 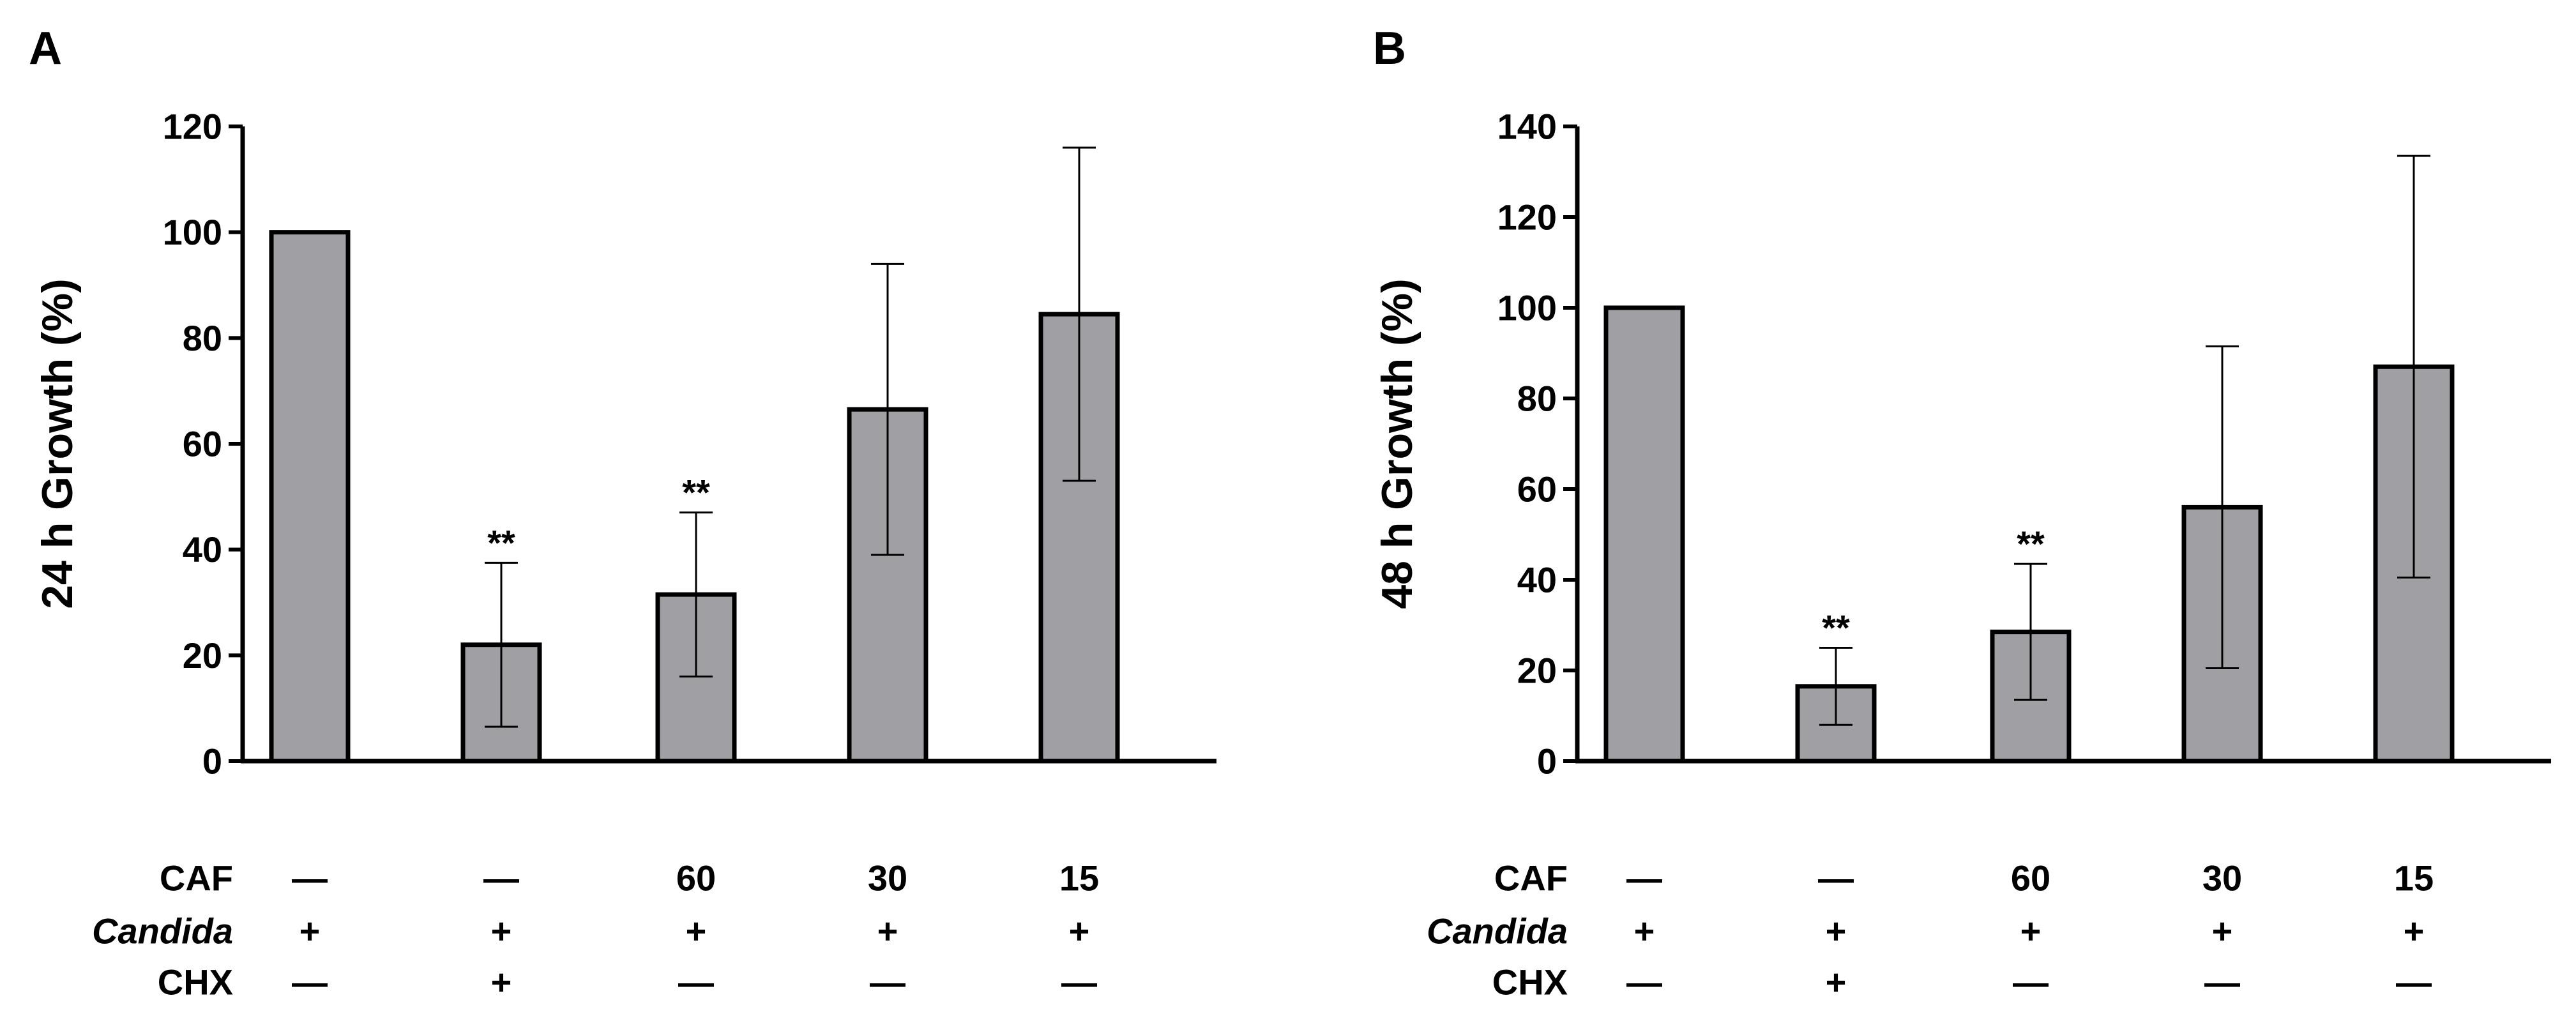 I want to click on y-axis-label: 48 h Growth (%), so click(x=1397, y=443).